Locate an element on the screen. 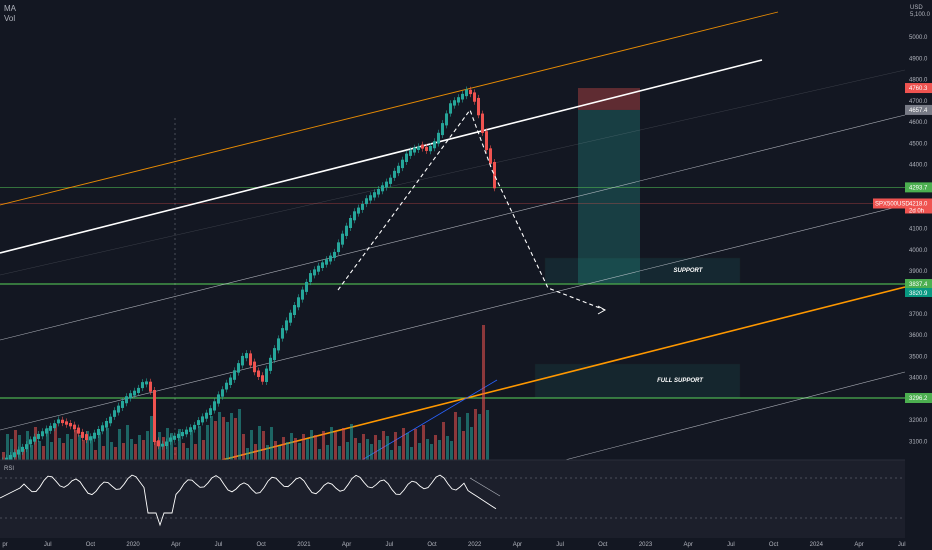  projection-arrow-head is located at coordinates (602, 310).